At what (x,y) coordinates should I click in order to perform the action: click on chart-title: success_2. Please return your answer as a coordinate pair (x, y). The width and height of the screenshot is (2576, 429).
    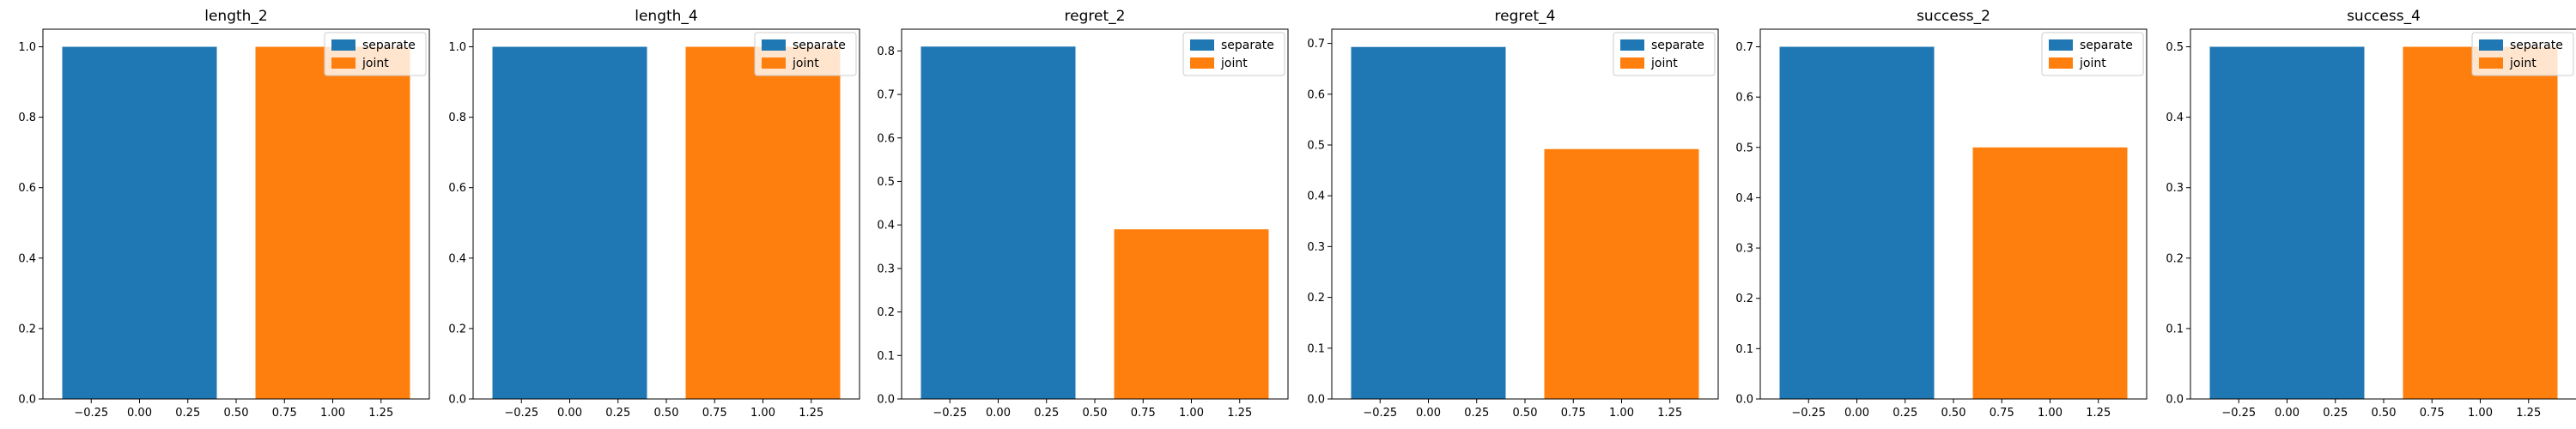
    Looking at the image, I should click on (1953, 17).